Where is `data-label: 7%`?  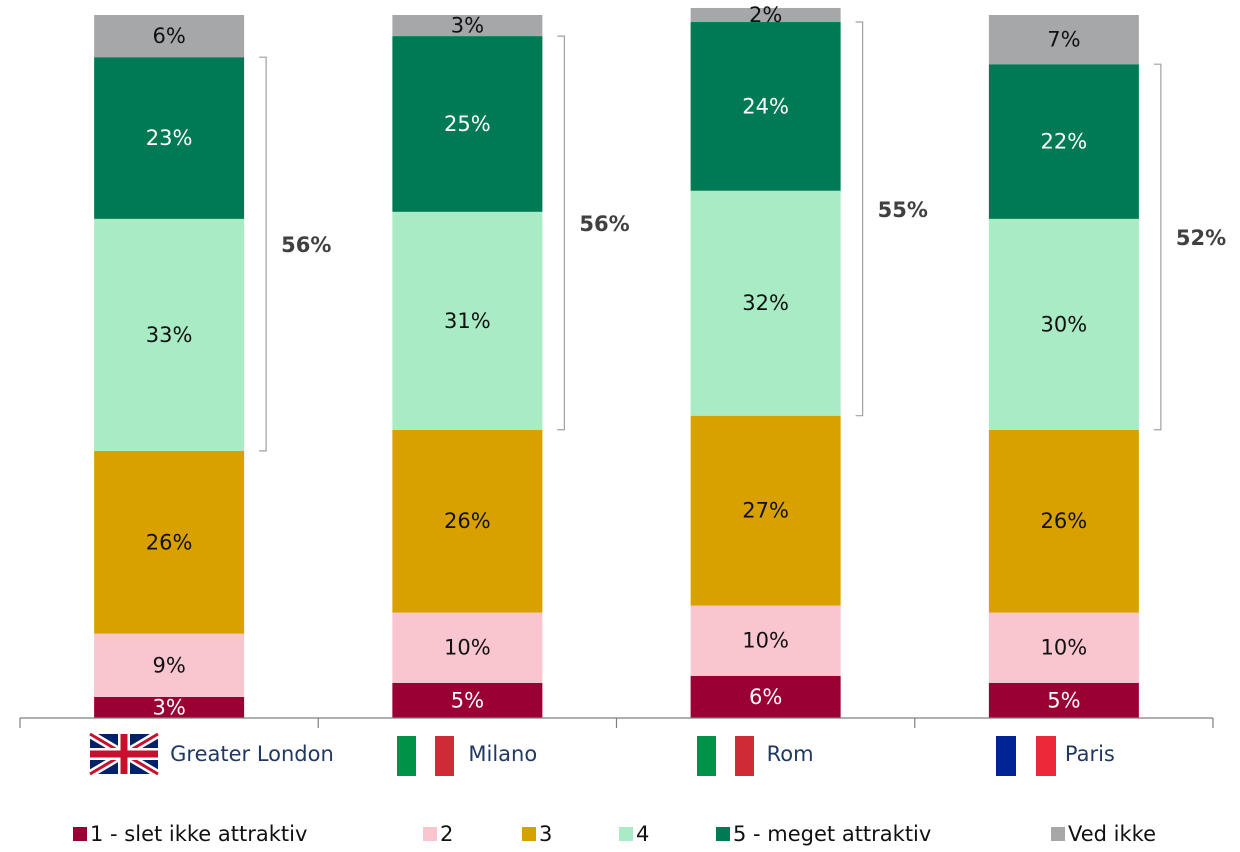 data-label: 7% is located at coordinates (1063, 40).